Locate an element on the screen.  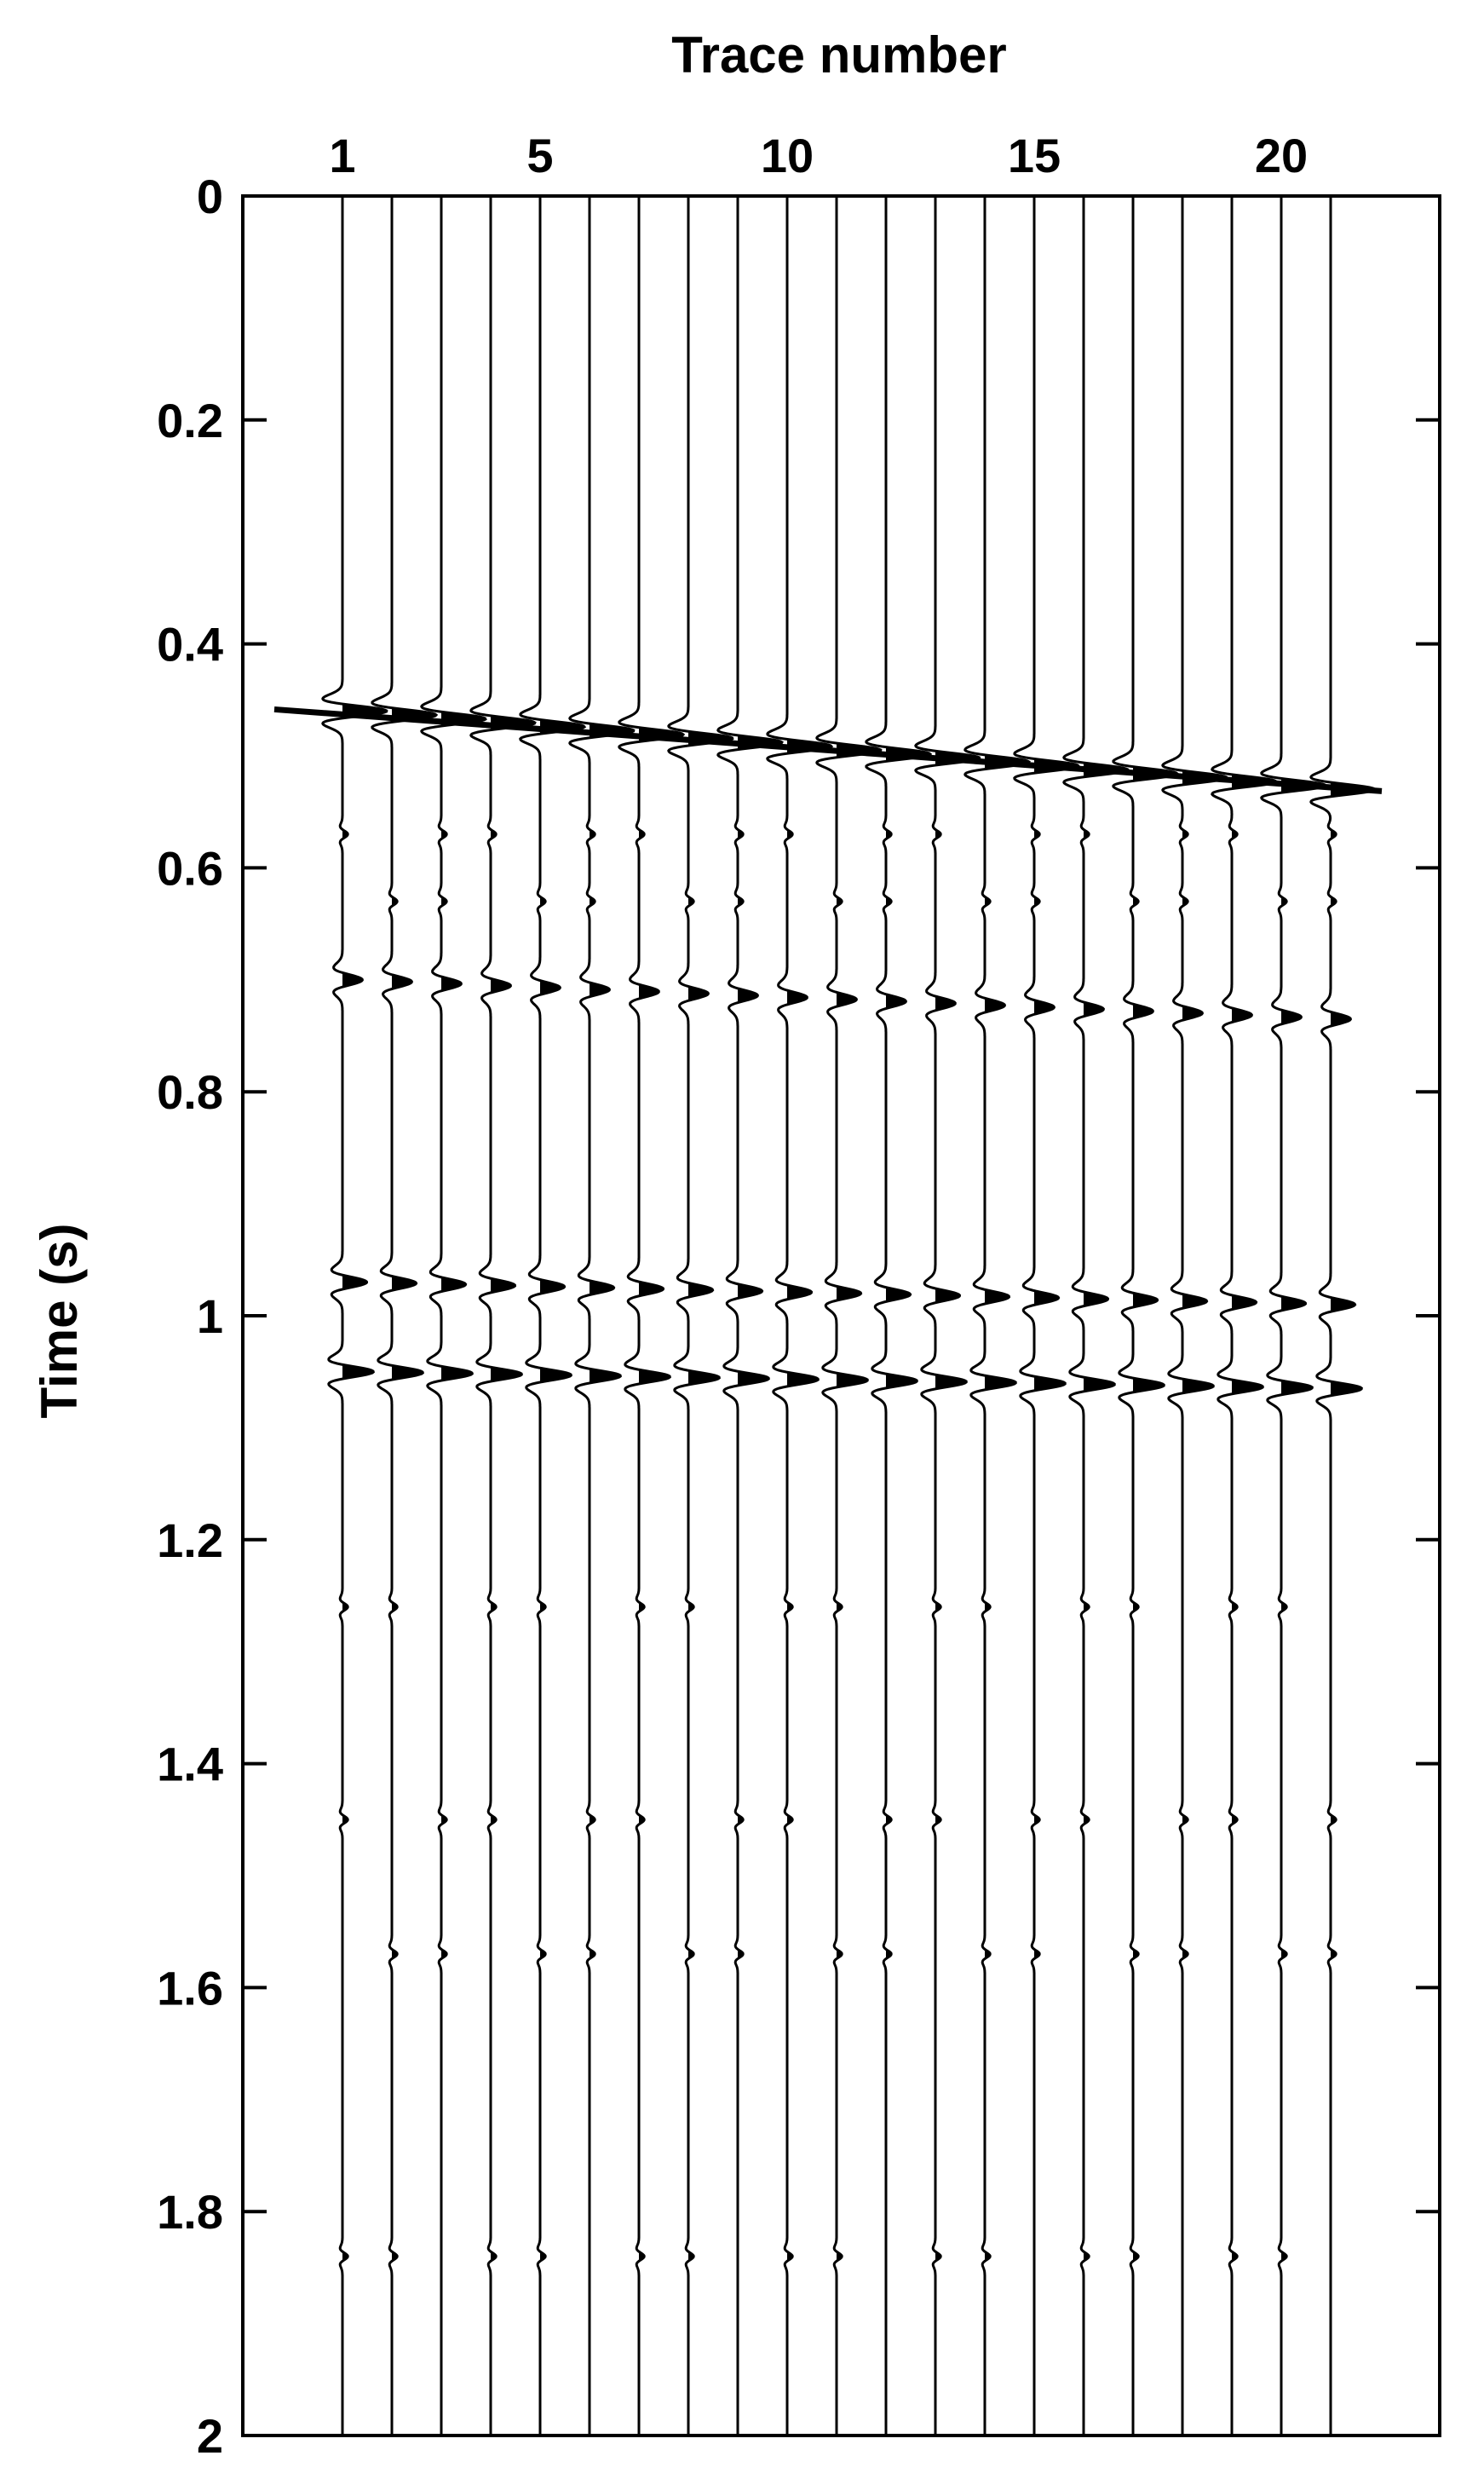
y-tick-label: 0.8 is located at coordinates (190, 1092).